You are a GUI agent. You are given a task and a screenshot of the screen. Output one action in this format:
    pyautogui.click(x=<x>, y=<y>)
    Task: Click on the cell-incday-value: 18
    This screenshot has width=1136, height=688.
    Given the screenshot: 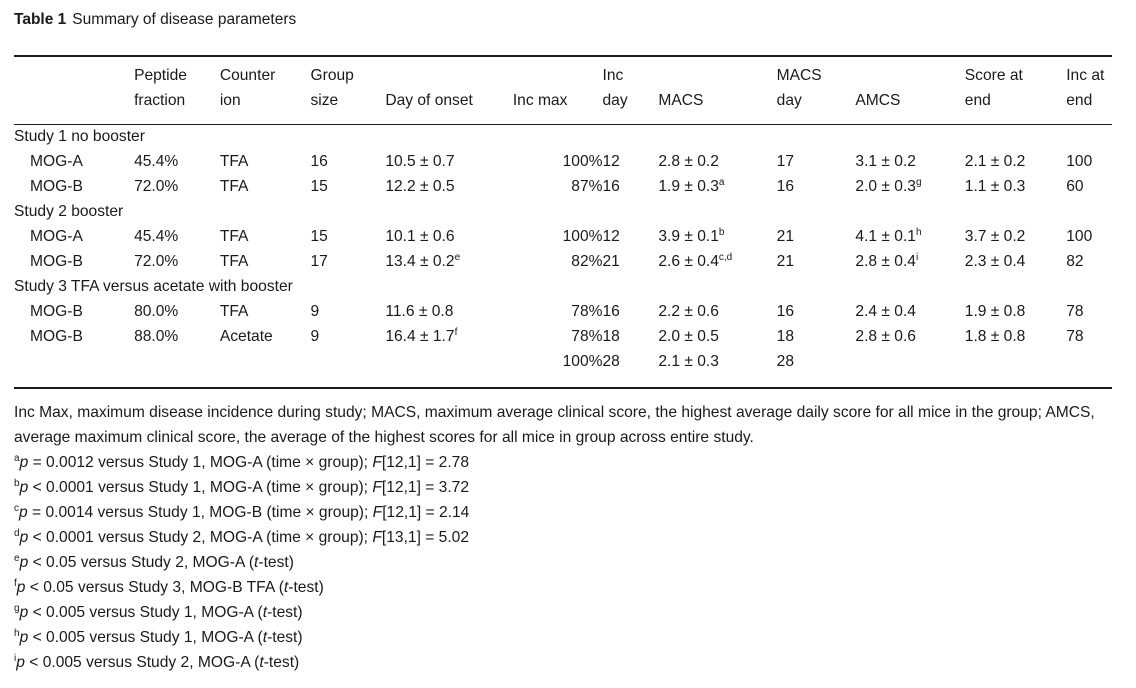 What is the action you would take?
    pyautogui.click(x=611, y=336)
    